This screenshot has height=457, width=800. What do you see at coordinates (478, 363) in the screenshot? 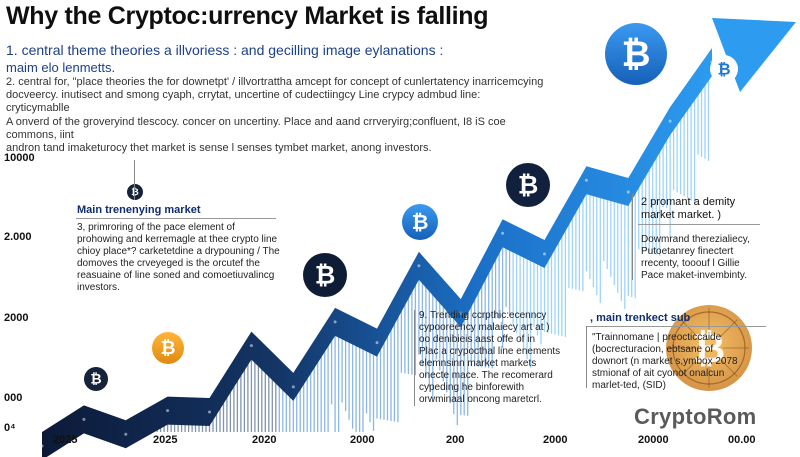
I see `note-line: elemnsinn market markets` at bounding box center [478, 363].